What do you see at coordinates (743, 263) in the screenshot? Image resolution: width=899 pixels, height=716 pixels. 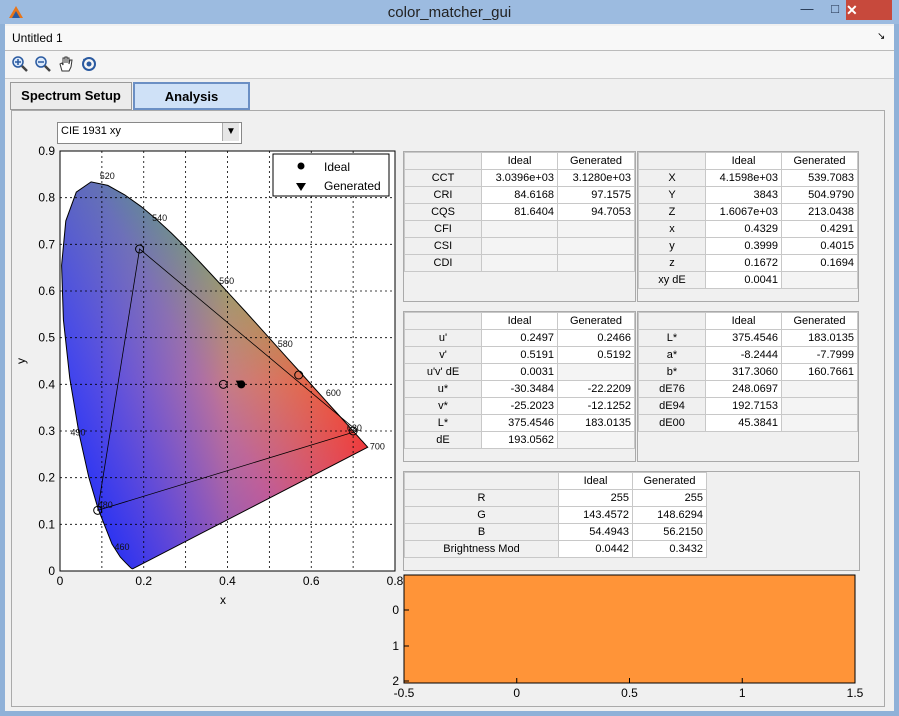 I see `table-cell: 0.1672` at bounding box center [743, 263].